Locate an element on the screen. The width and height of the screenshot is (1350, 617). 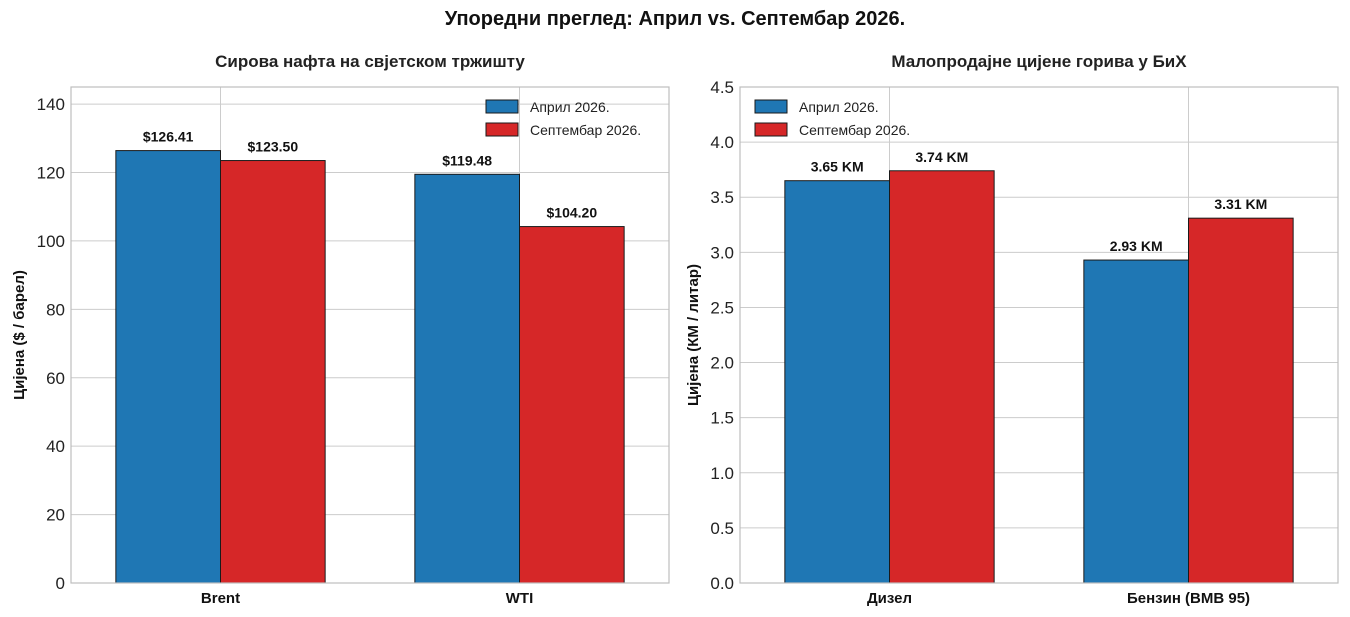
y-tick-label: 100 is located at coordinates (51, 241).